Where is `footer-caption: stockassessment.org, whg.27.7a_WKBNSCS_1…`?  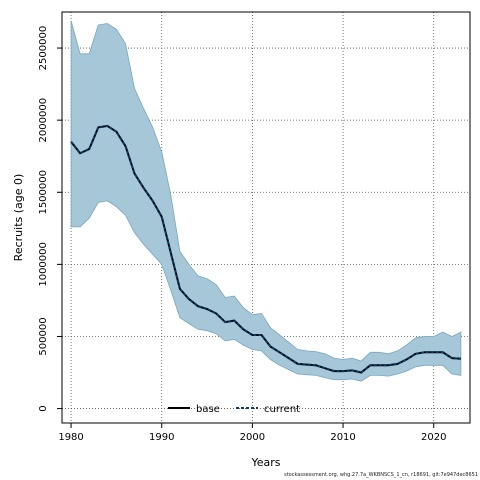
footer-caption: stockassessment.org, whg.27.7a_WKBNSCS_1… is located at coordinates (381, 475).